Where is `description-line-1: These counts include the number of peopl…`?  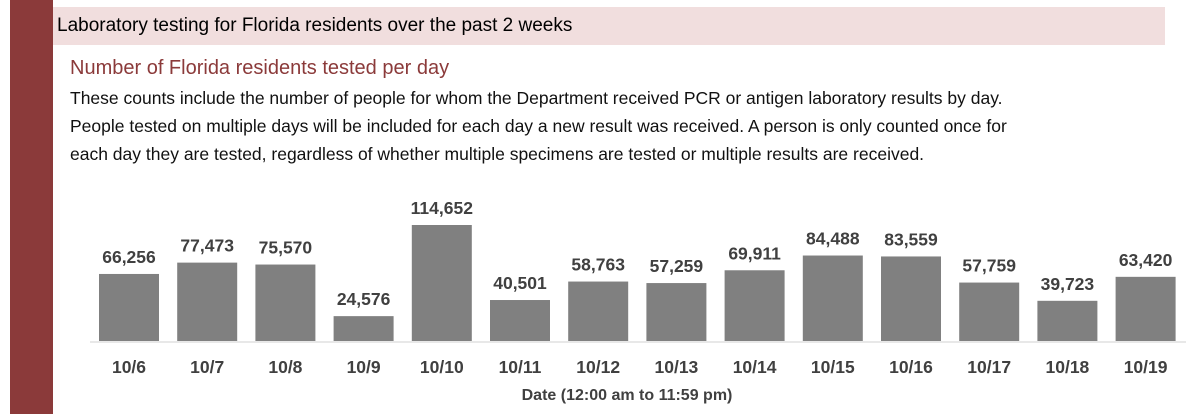
description-line-1: These counts include the number of peopl… is located at coordinates (536, 98).